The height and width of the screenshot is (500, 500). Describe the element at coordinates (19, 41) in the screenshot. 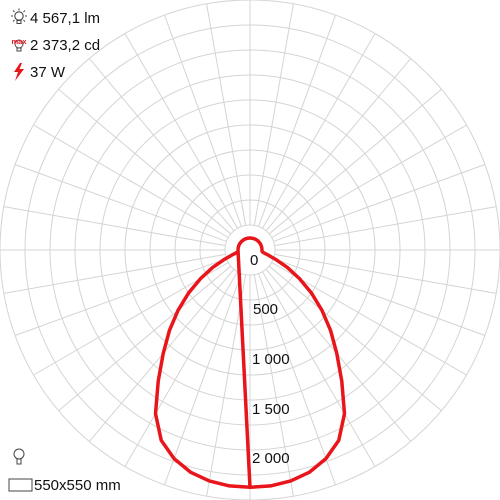

I see `max-label: max` at that location.